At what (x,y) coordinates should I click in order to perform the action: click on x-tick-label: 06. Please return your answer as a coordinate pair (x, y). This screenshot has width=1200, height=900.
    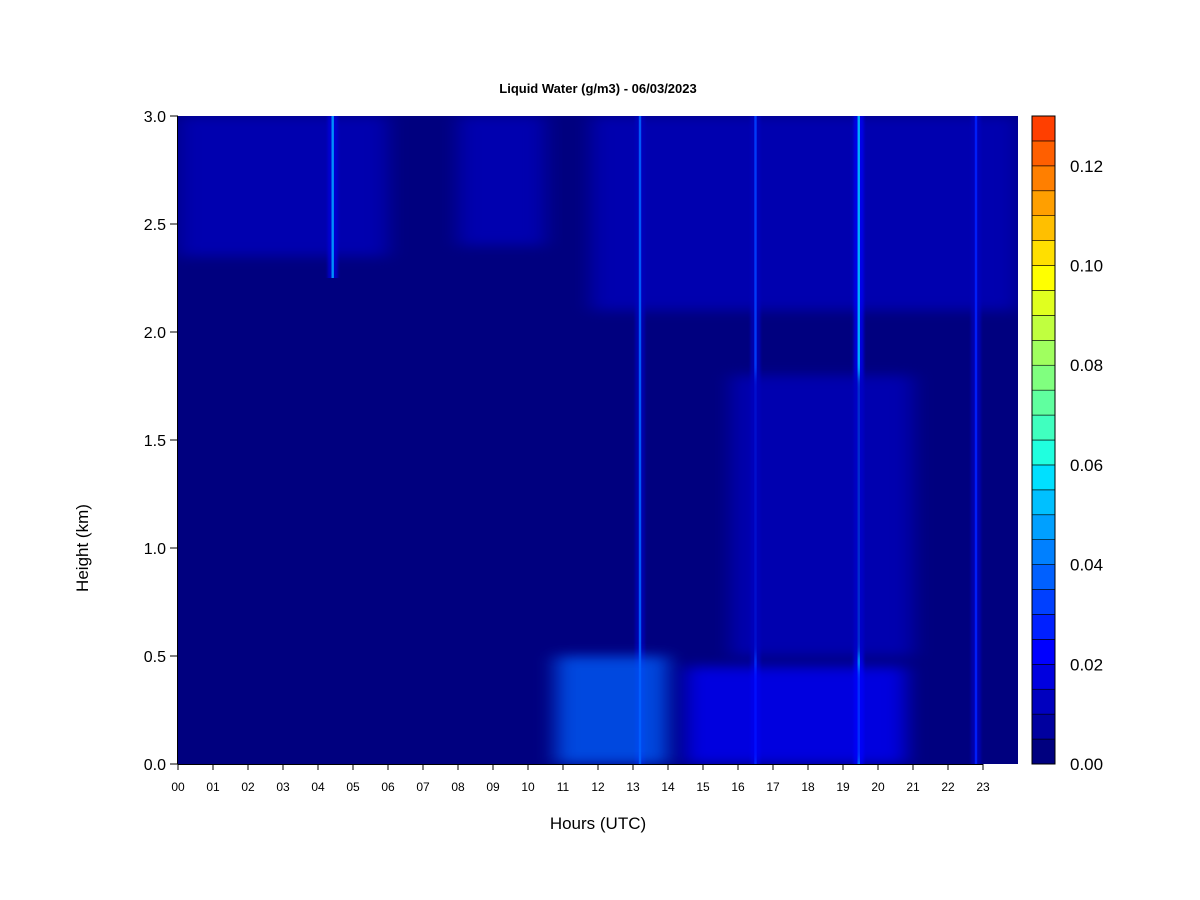
    Looking at the image, I should click on (388, 787).